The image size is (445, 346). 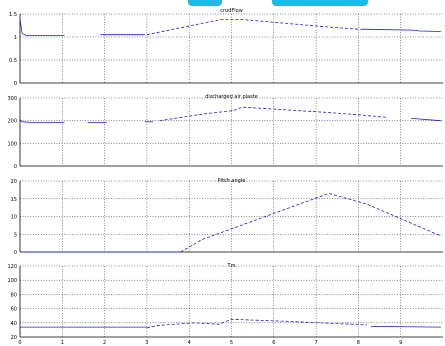 What do you see at coordinates (273, 343) in the screenshot?
I see `x-tick-label: 6` at bounding box center [273, 343].